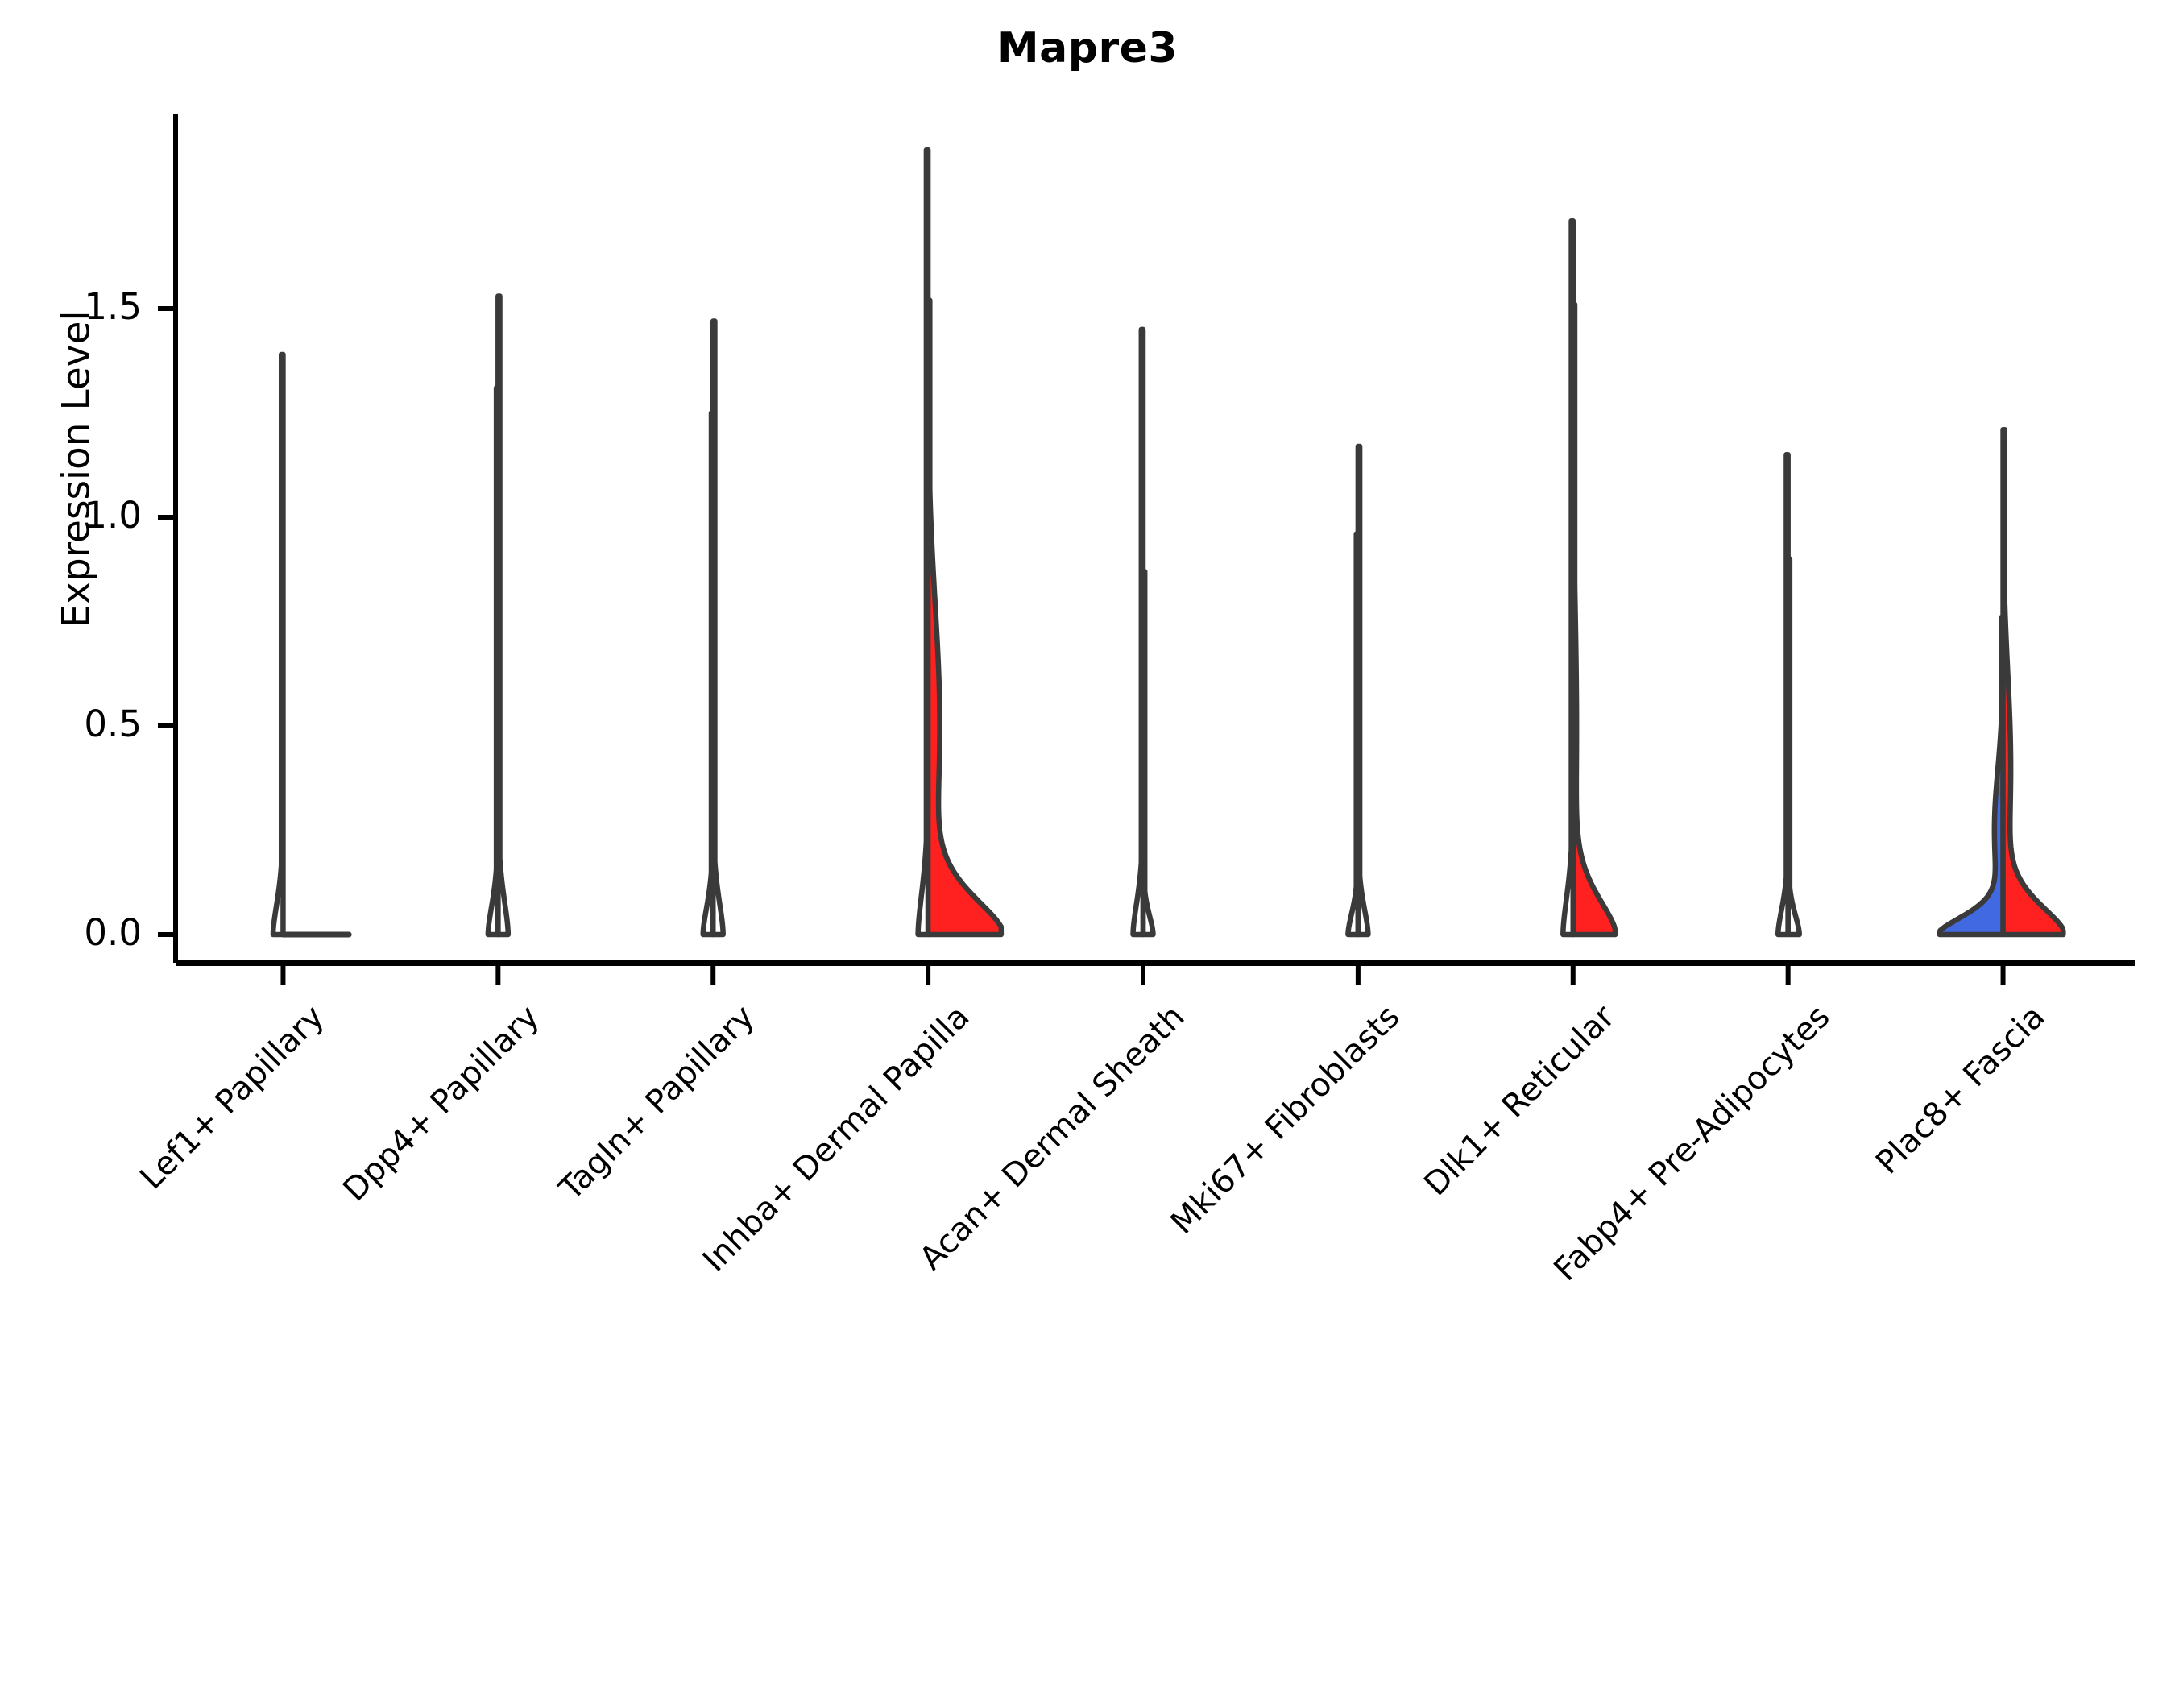  Describe the element at coordinates (1692, 1144) in the screenshot. I see `x-axis-tick-label: Fabp4+ Pre-Adipocytes` at that location.